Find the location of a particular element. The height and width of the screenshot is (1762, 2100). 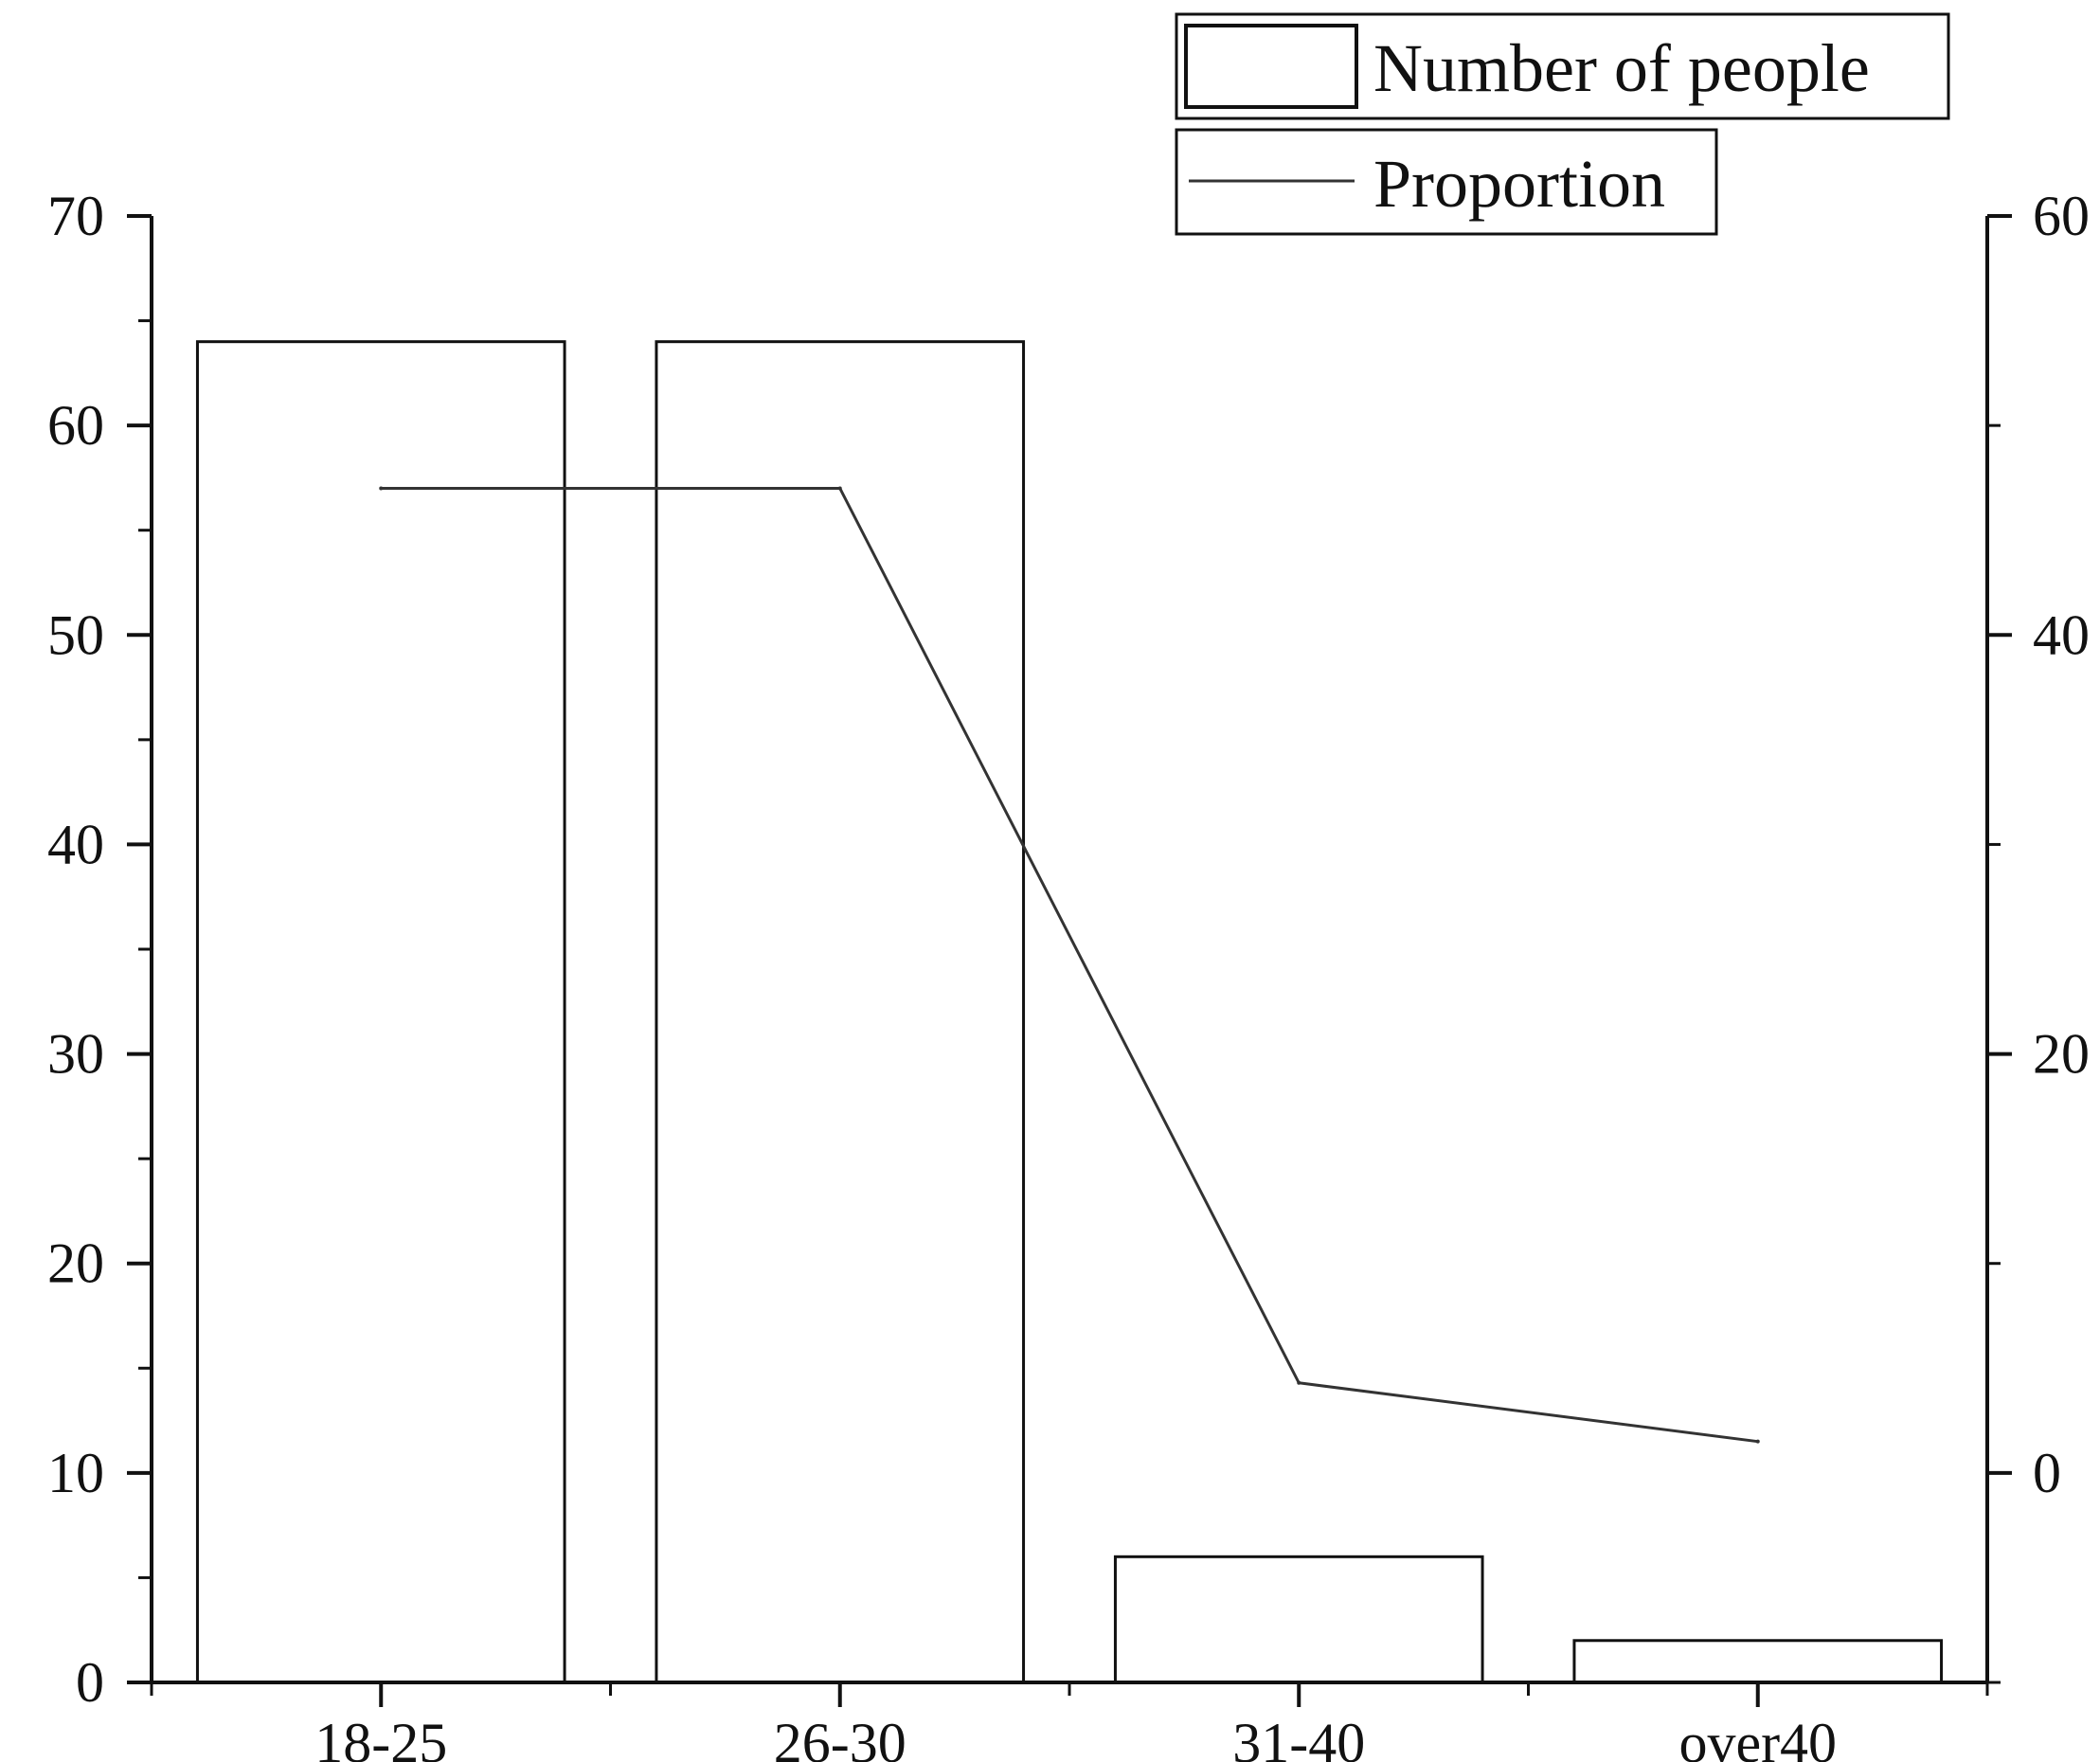

left-y-tick-label: 70 is located at coordinates (75, 216).